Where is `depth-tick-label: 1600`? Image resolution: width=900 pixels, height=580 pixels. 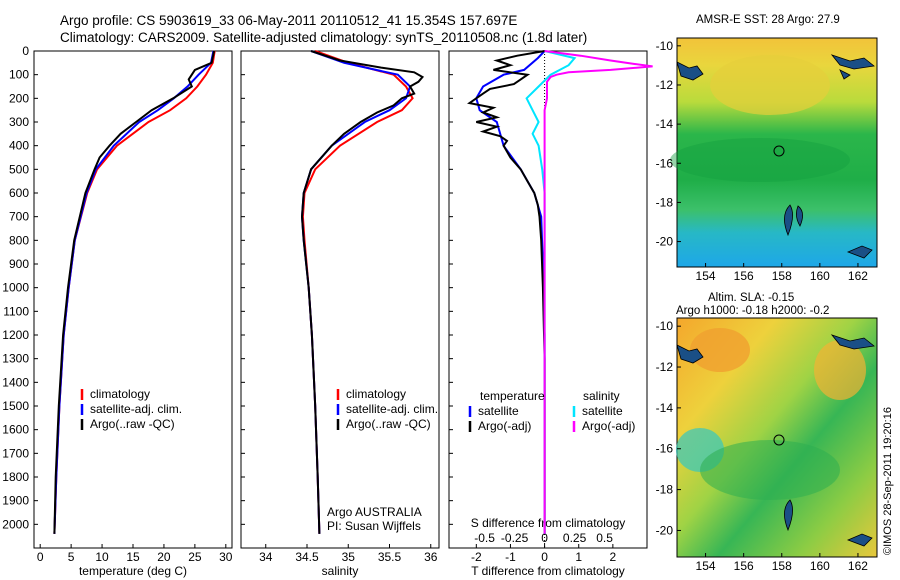 depth-tick-label: 1600 is located at coordinates (15, 430).